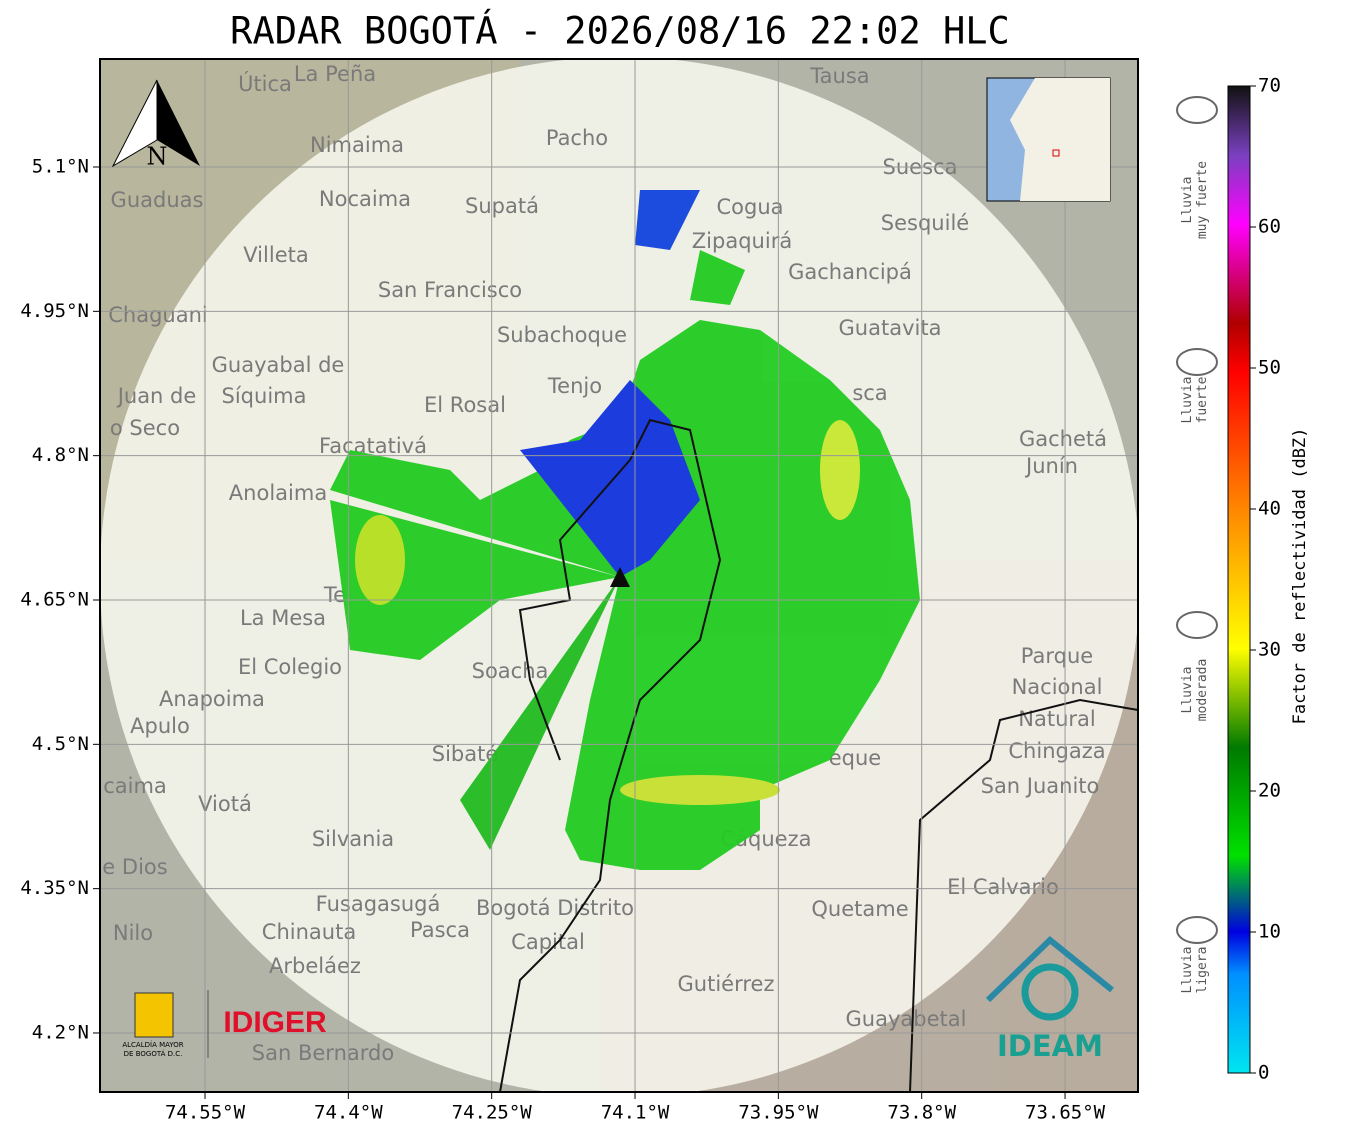  What do you see at coordinates (1202, 690) in the screenshot?
I see `rain-category: moderada` at bounding box center [1202, 690].